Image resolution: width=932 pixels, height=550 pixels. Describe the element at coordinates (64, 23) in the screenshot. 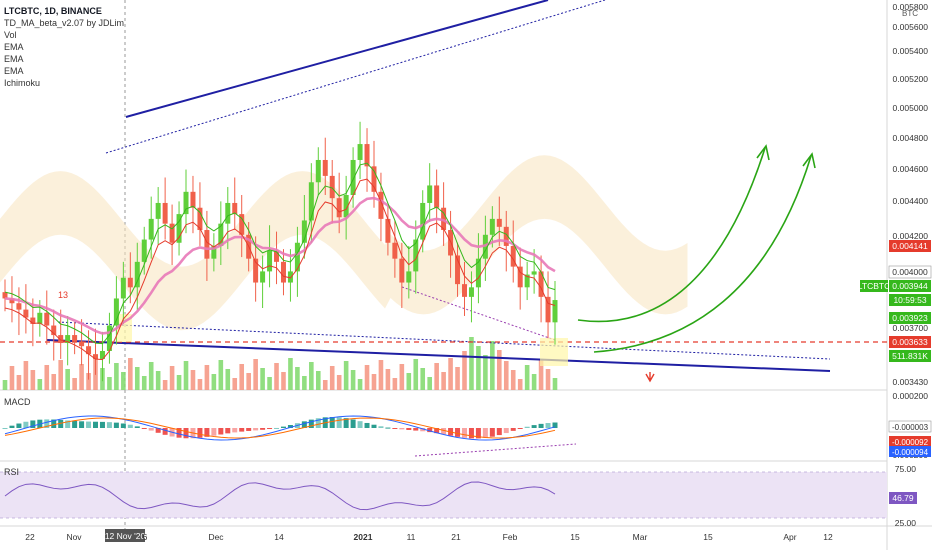

I see `indicator-td-ma: TD_MA_beta_v2.07 by JDLim` at that location.